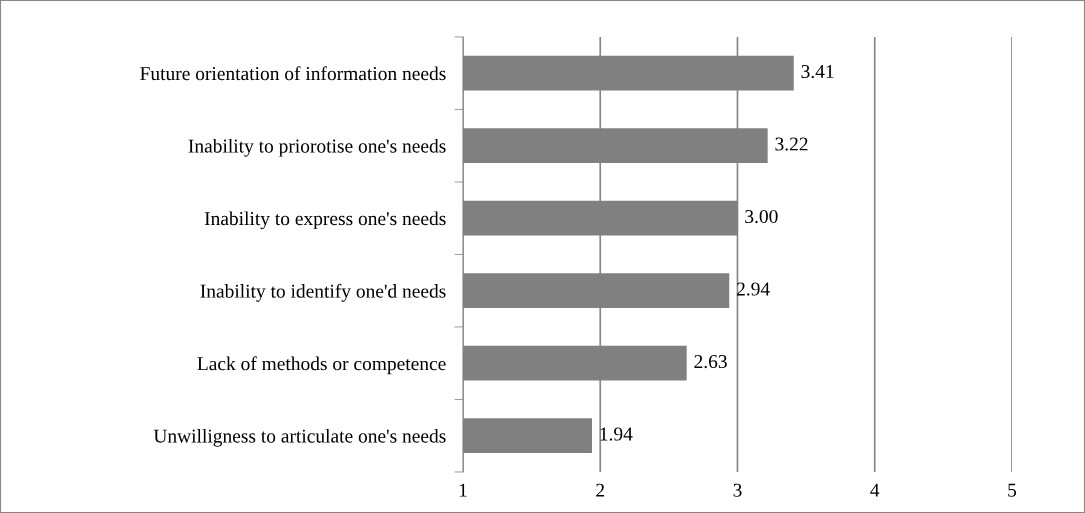 The image size is (1085, 513). Describe the element at coordinates (293, 73) in the screenshot. I see `y-tick-label: Future orientation of information needs` at that location.